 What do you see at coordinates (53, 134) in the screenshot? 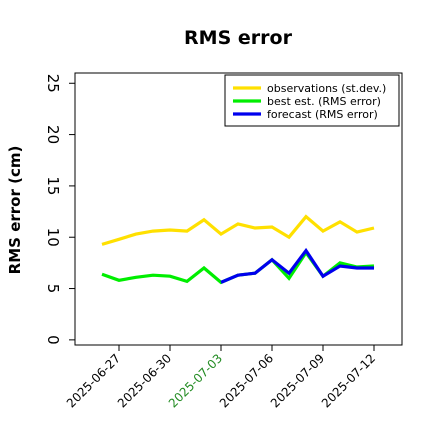
I see `y-tick-label: 20` at bounding box center [53, 134].